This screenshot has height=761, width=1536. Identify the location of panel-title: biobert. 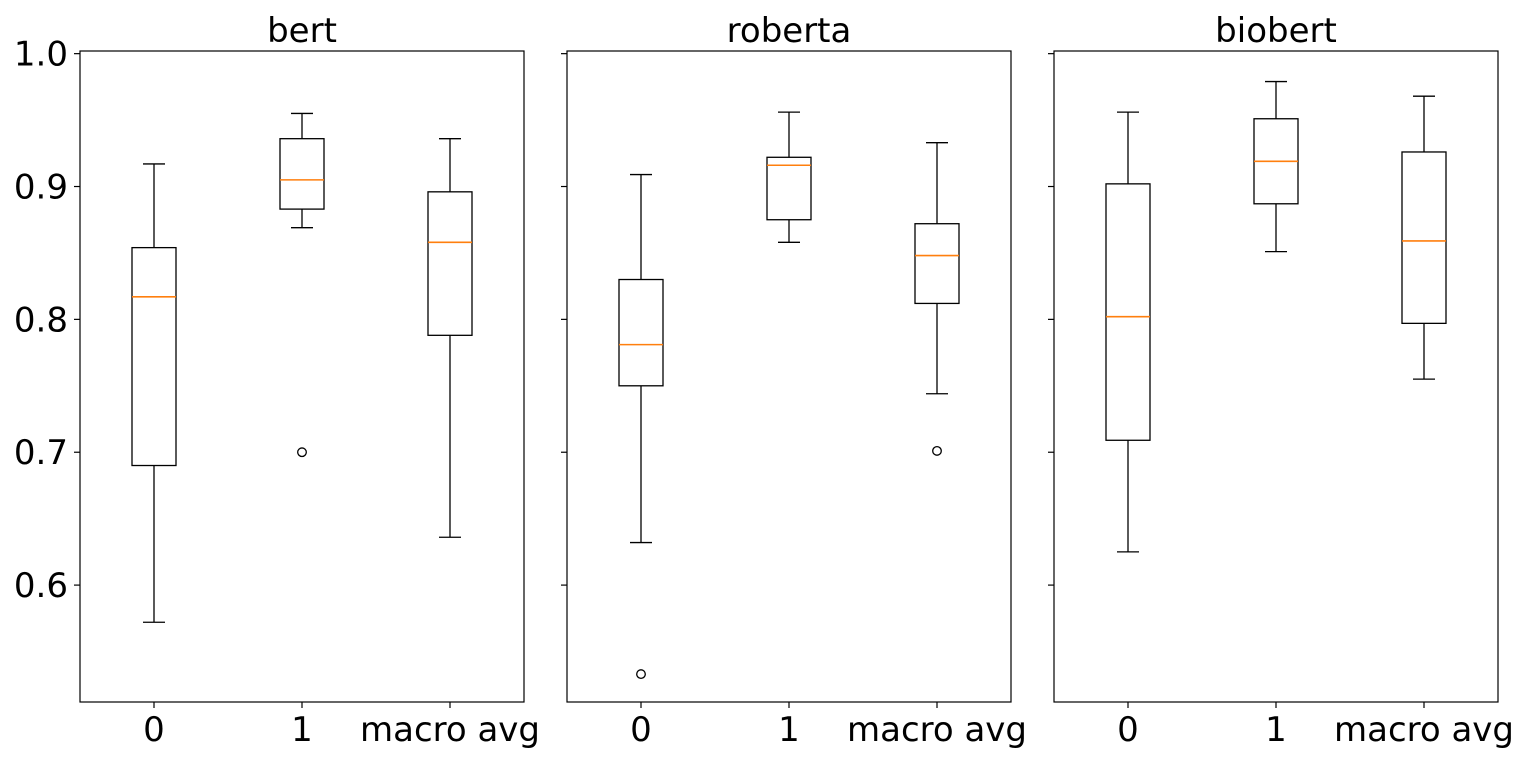
(1276, 31).